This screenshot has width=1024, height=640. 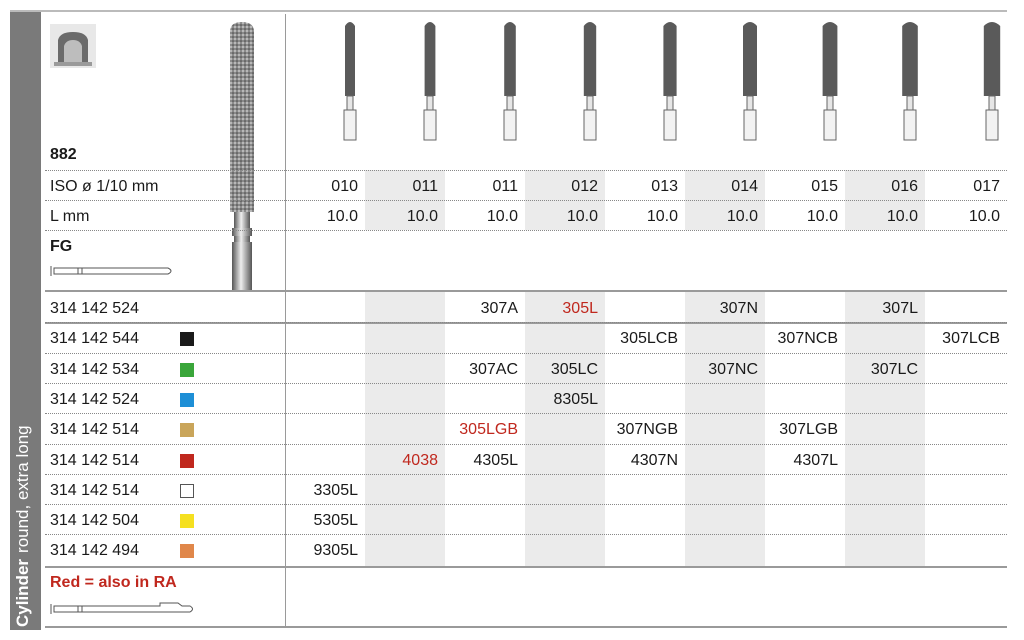 I want to click on spec-value: 016, so click(x=904, y=186).